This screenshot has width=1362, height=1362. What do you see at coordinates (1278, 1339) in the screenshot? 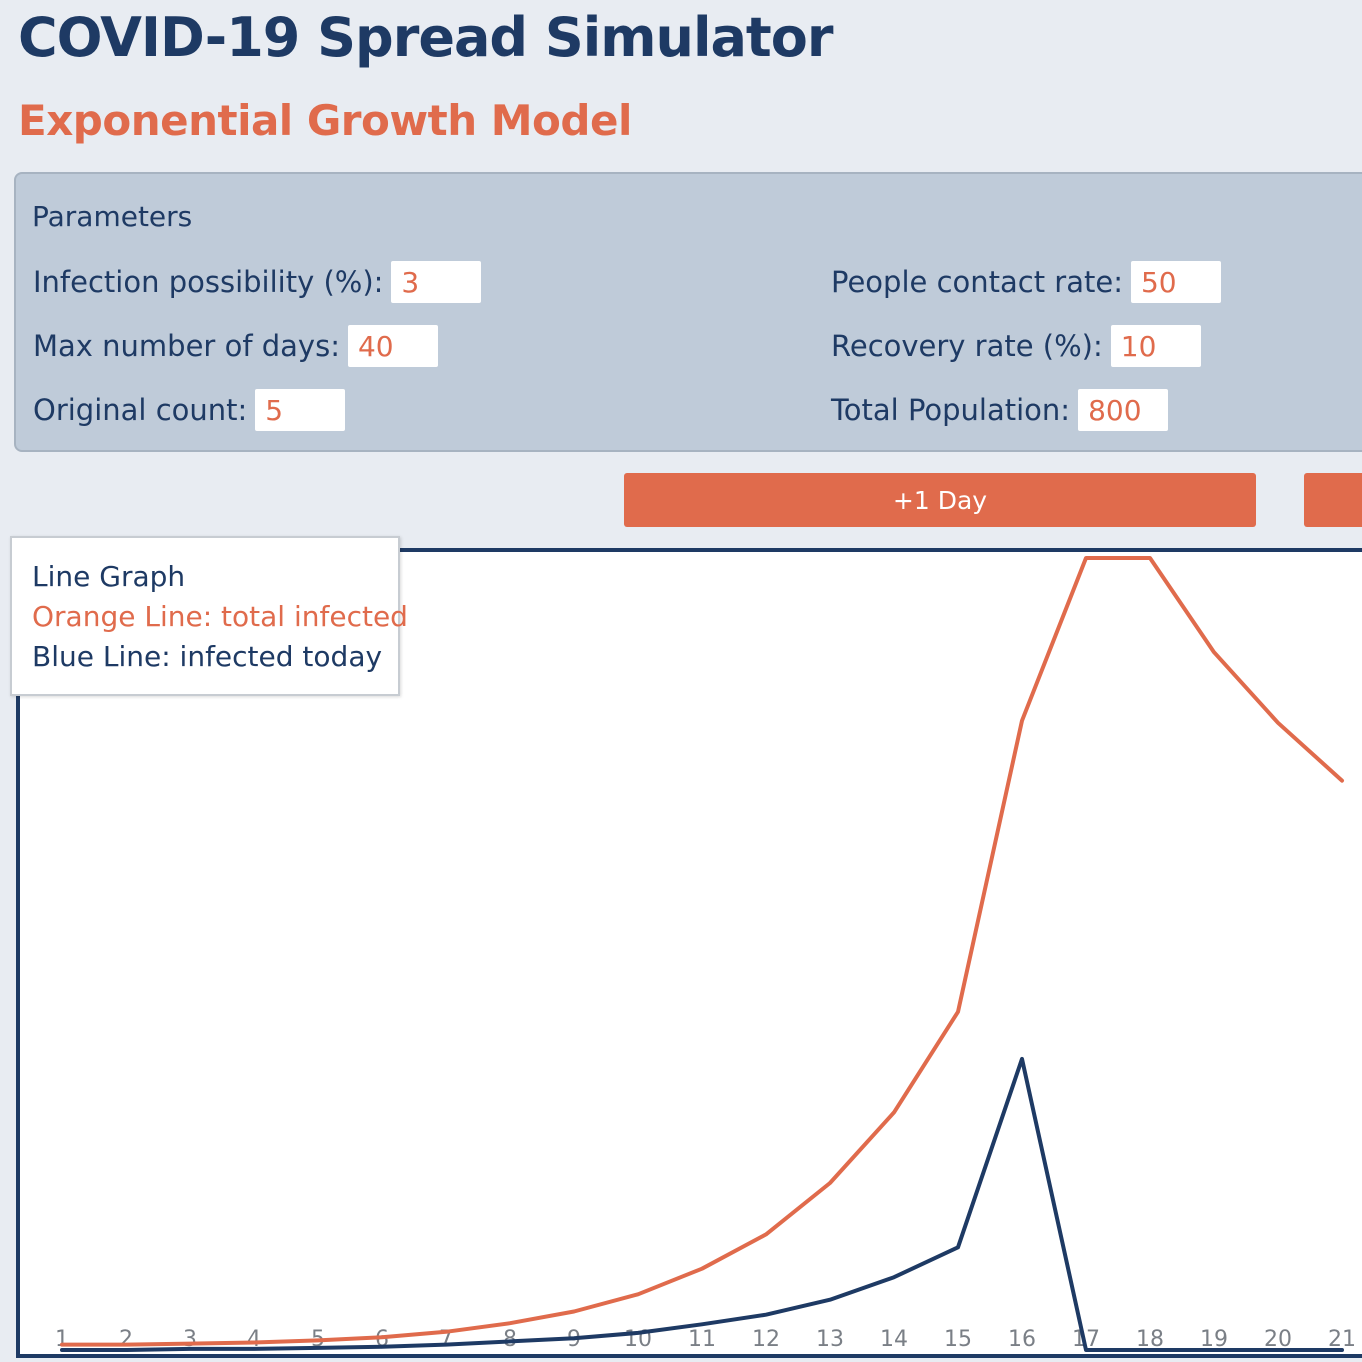
I see `x-tick-label: 20` at bounding box center [1278, 1339].